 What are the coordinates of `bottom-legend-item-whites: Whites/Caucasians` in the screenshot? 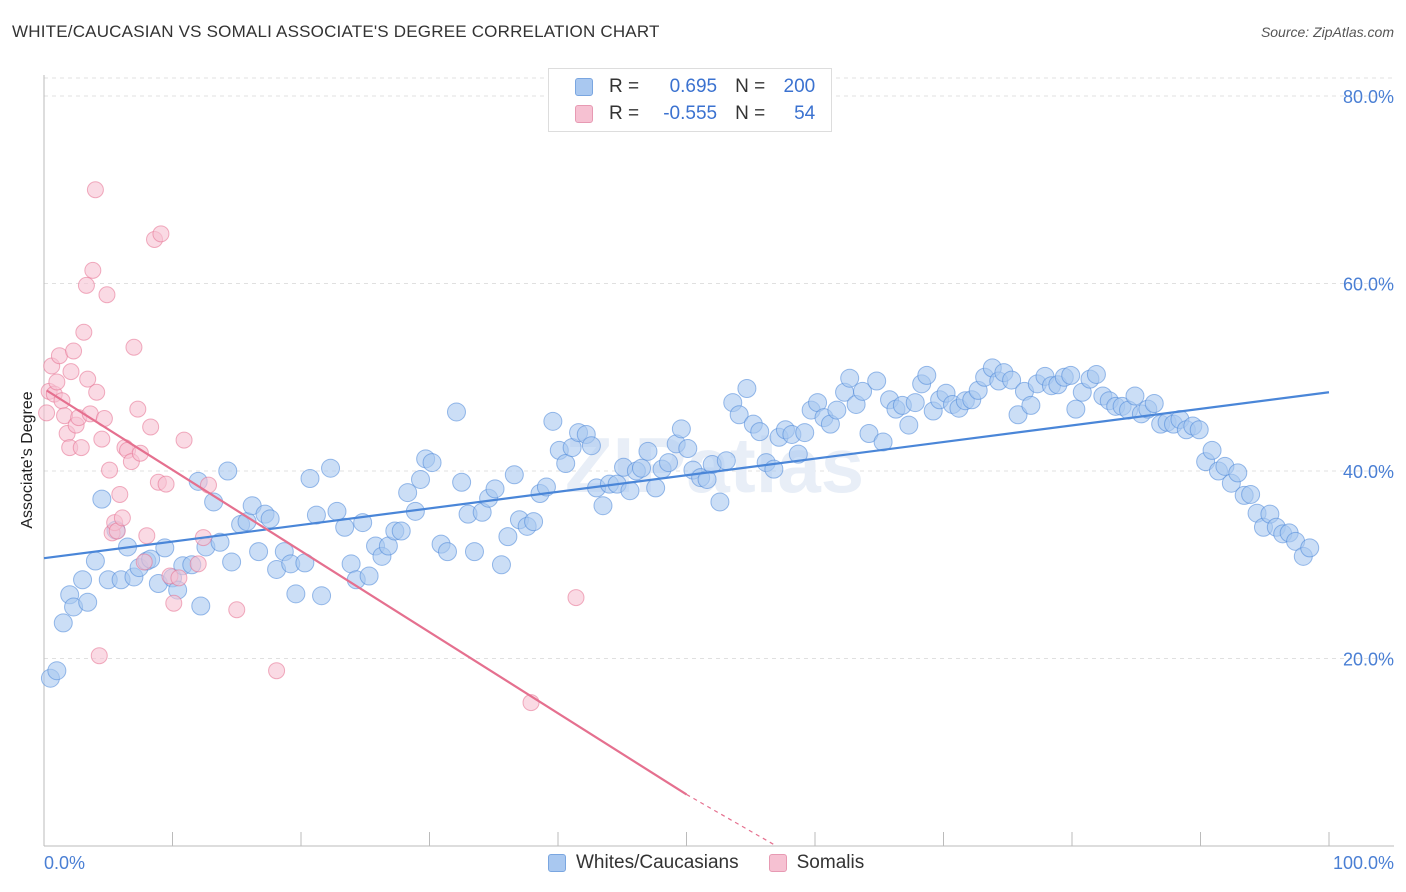 It's located at (643, 863).